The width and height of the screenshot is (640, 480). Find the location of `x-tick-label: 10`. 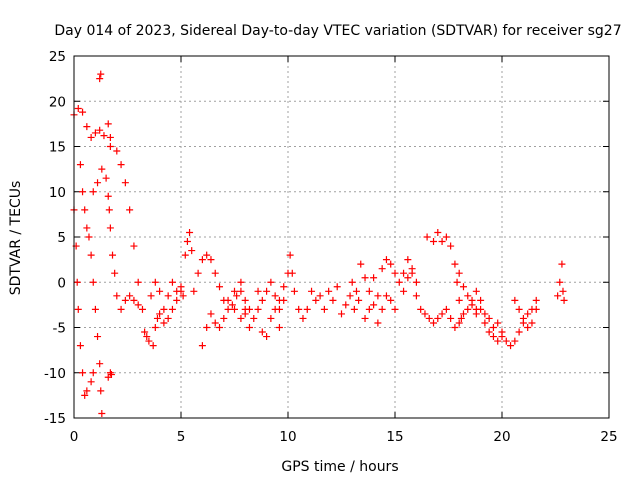

x-tick-label: 10 is located at coordinates (287, 437).